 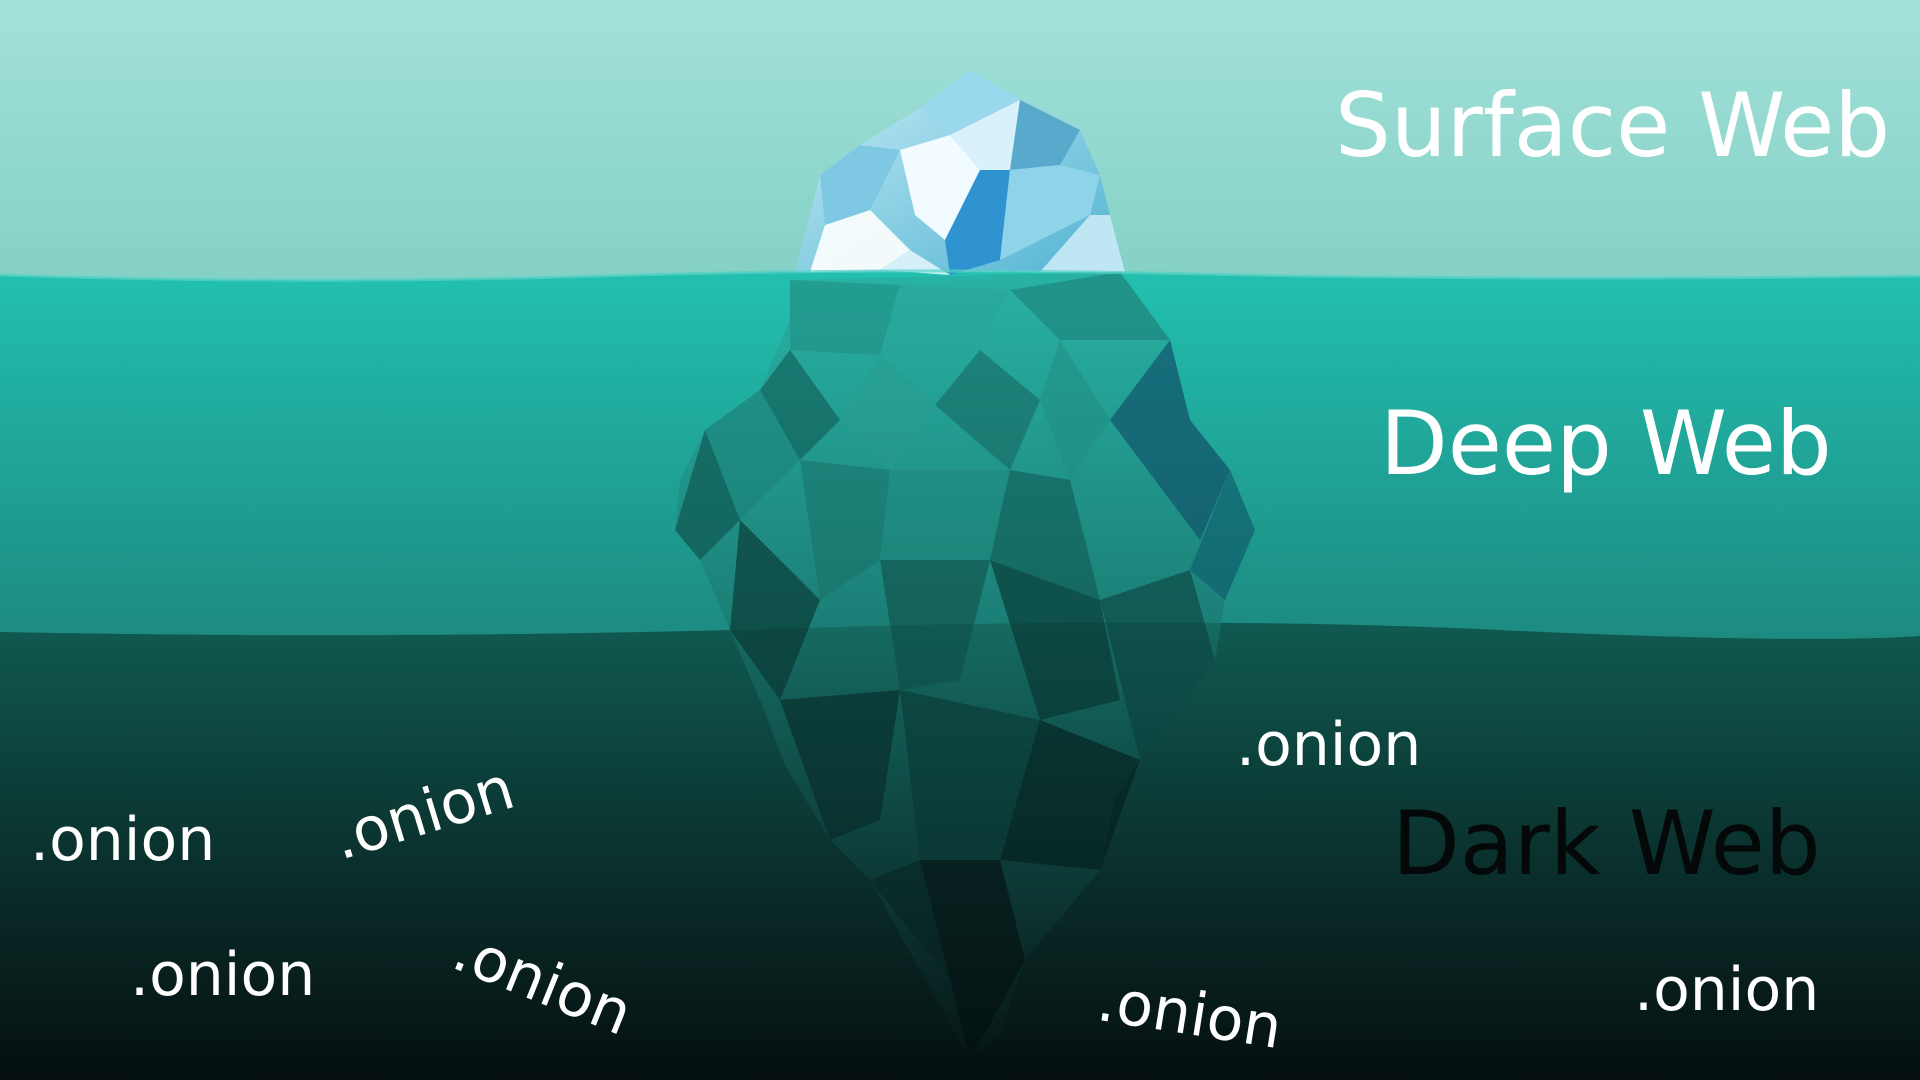 I want to click on surface-web-label: Surface Web, so click(x=1613, y=125).